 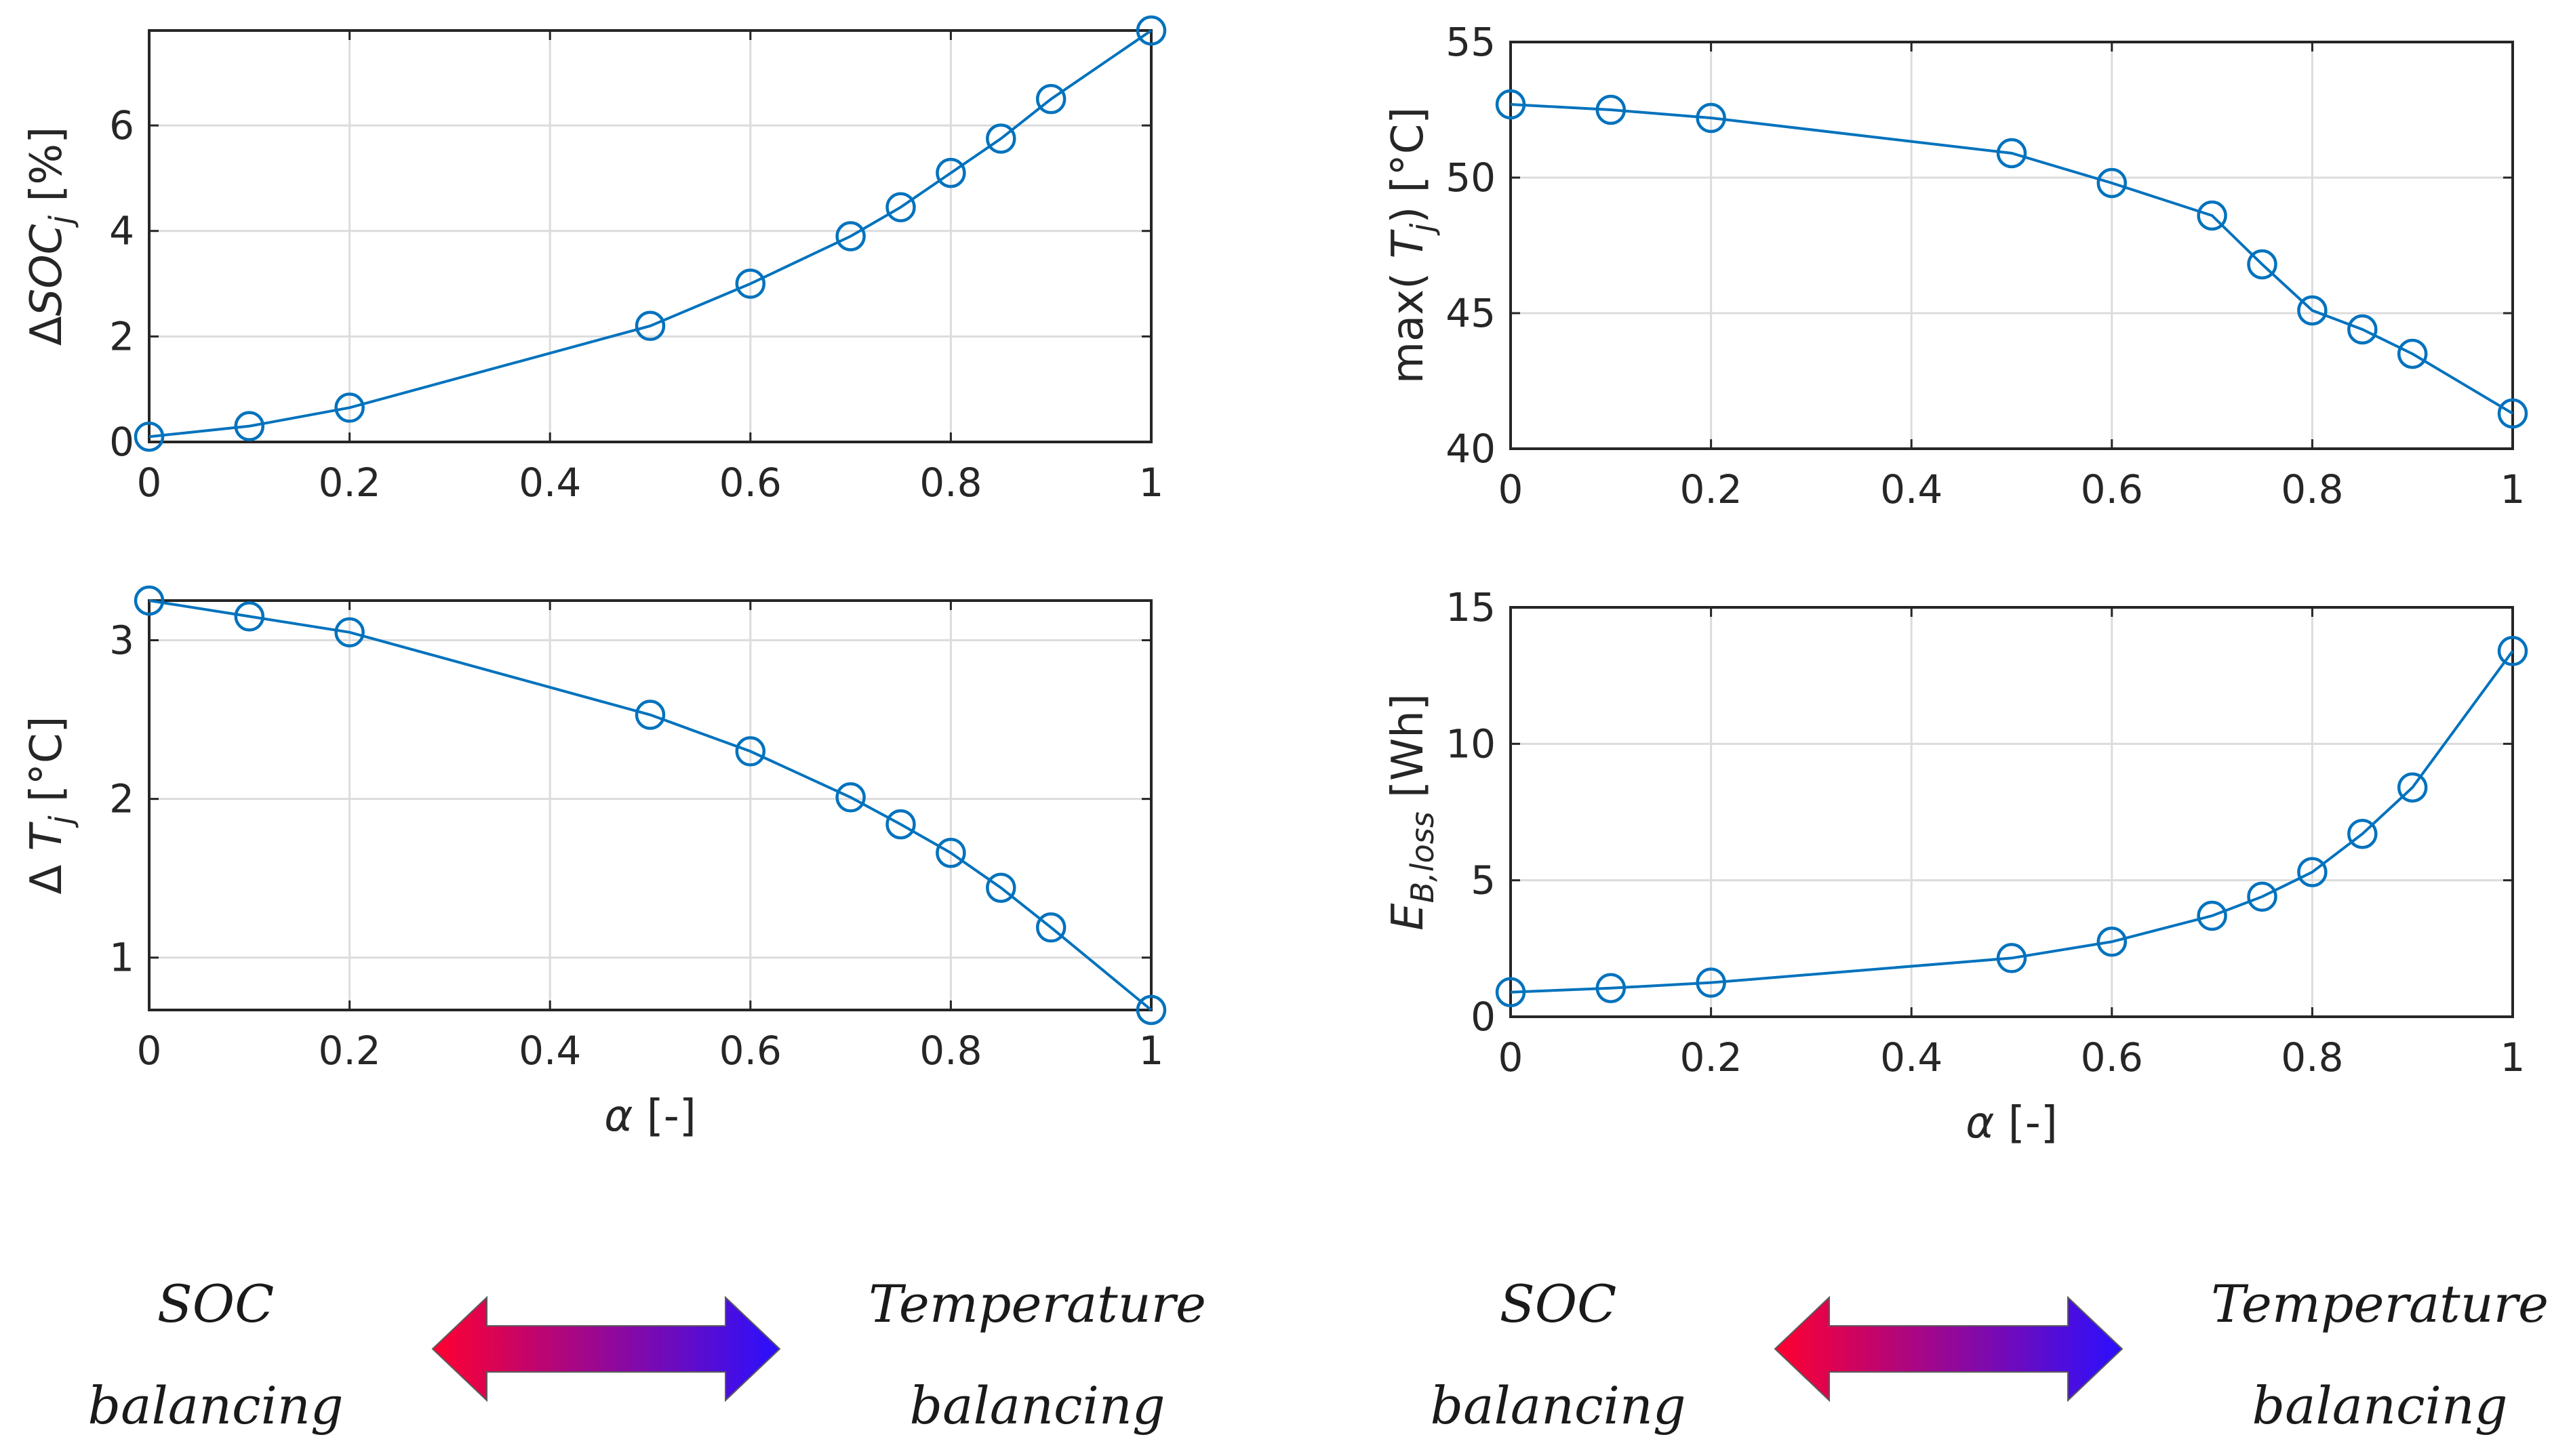 What do you see at coordinates (349, 483) in the screenshot?
I see `x-tick-label: 0.2` at bounding box center [349, 483].